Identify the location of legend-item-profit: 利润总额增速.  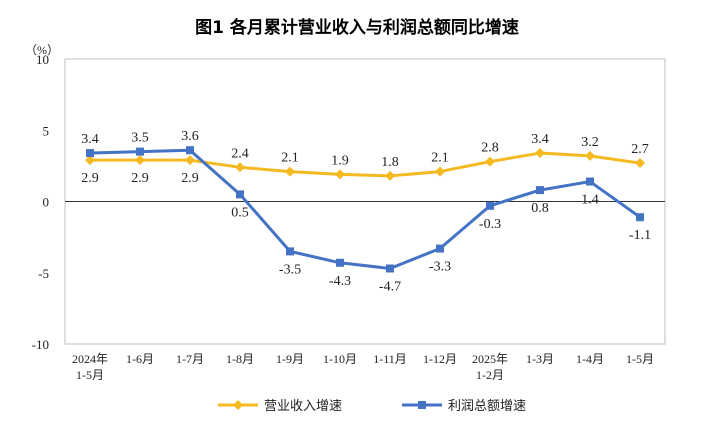
(464, 406).